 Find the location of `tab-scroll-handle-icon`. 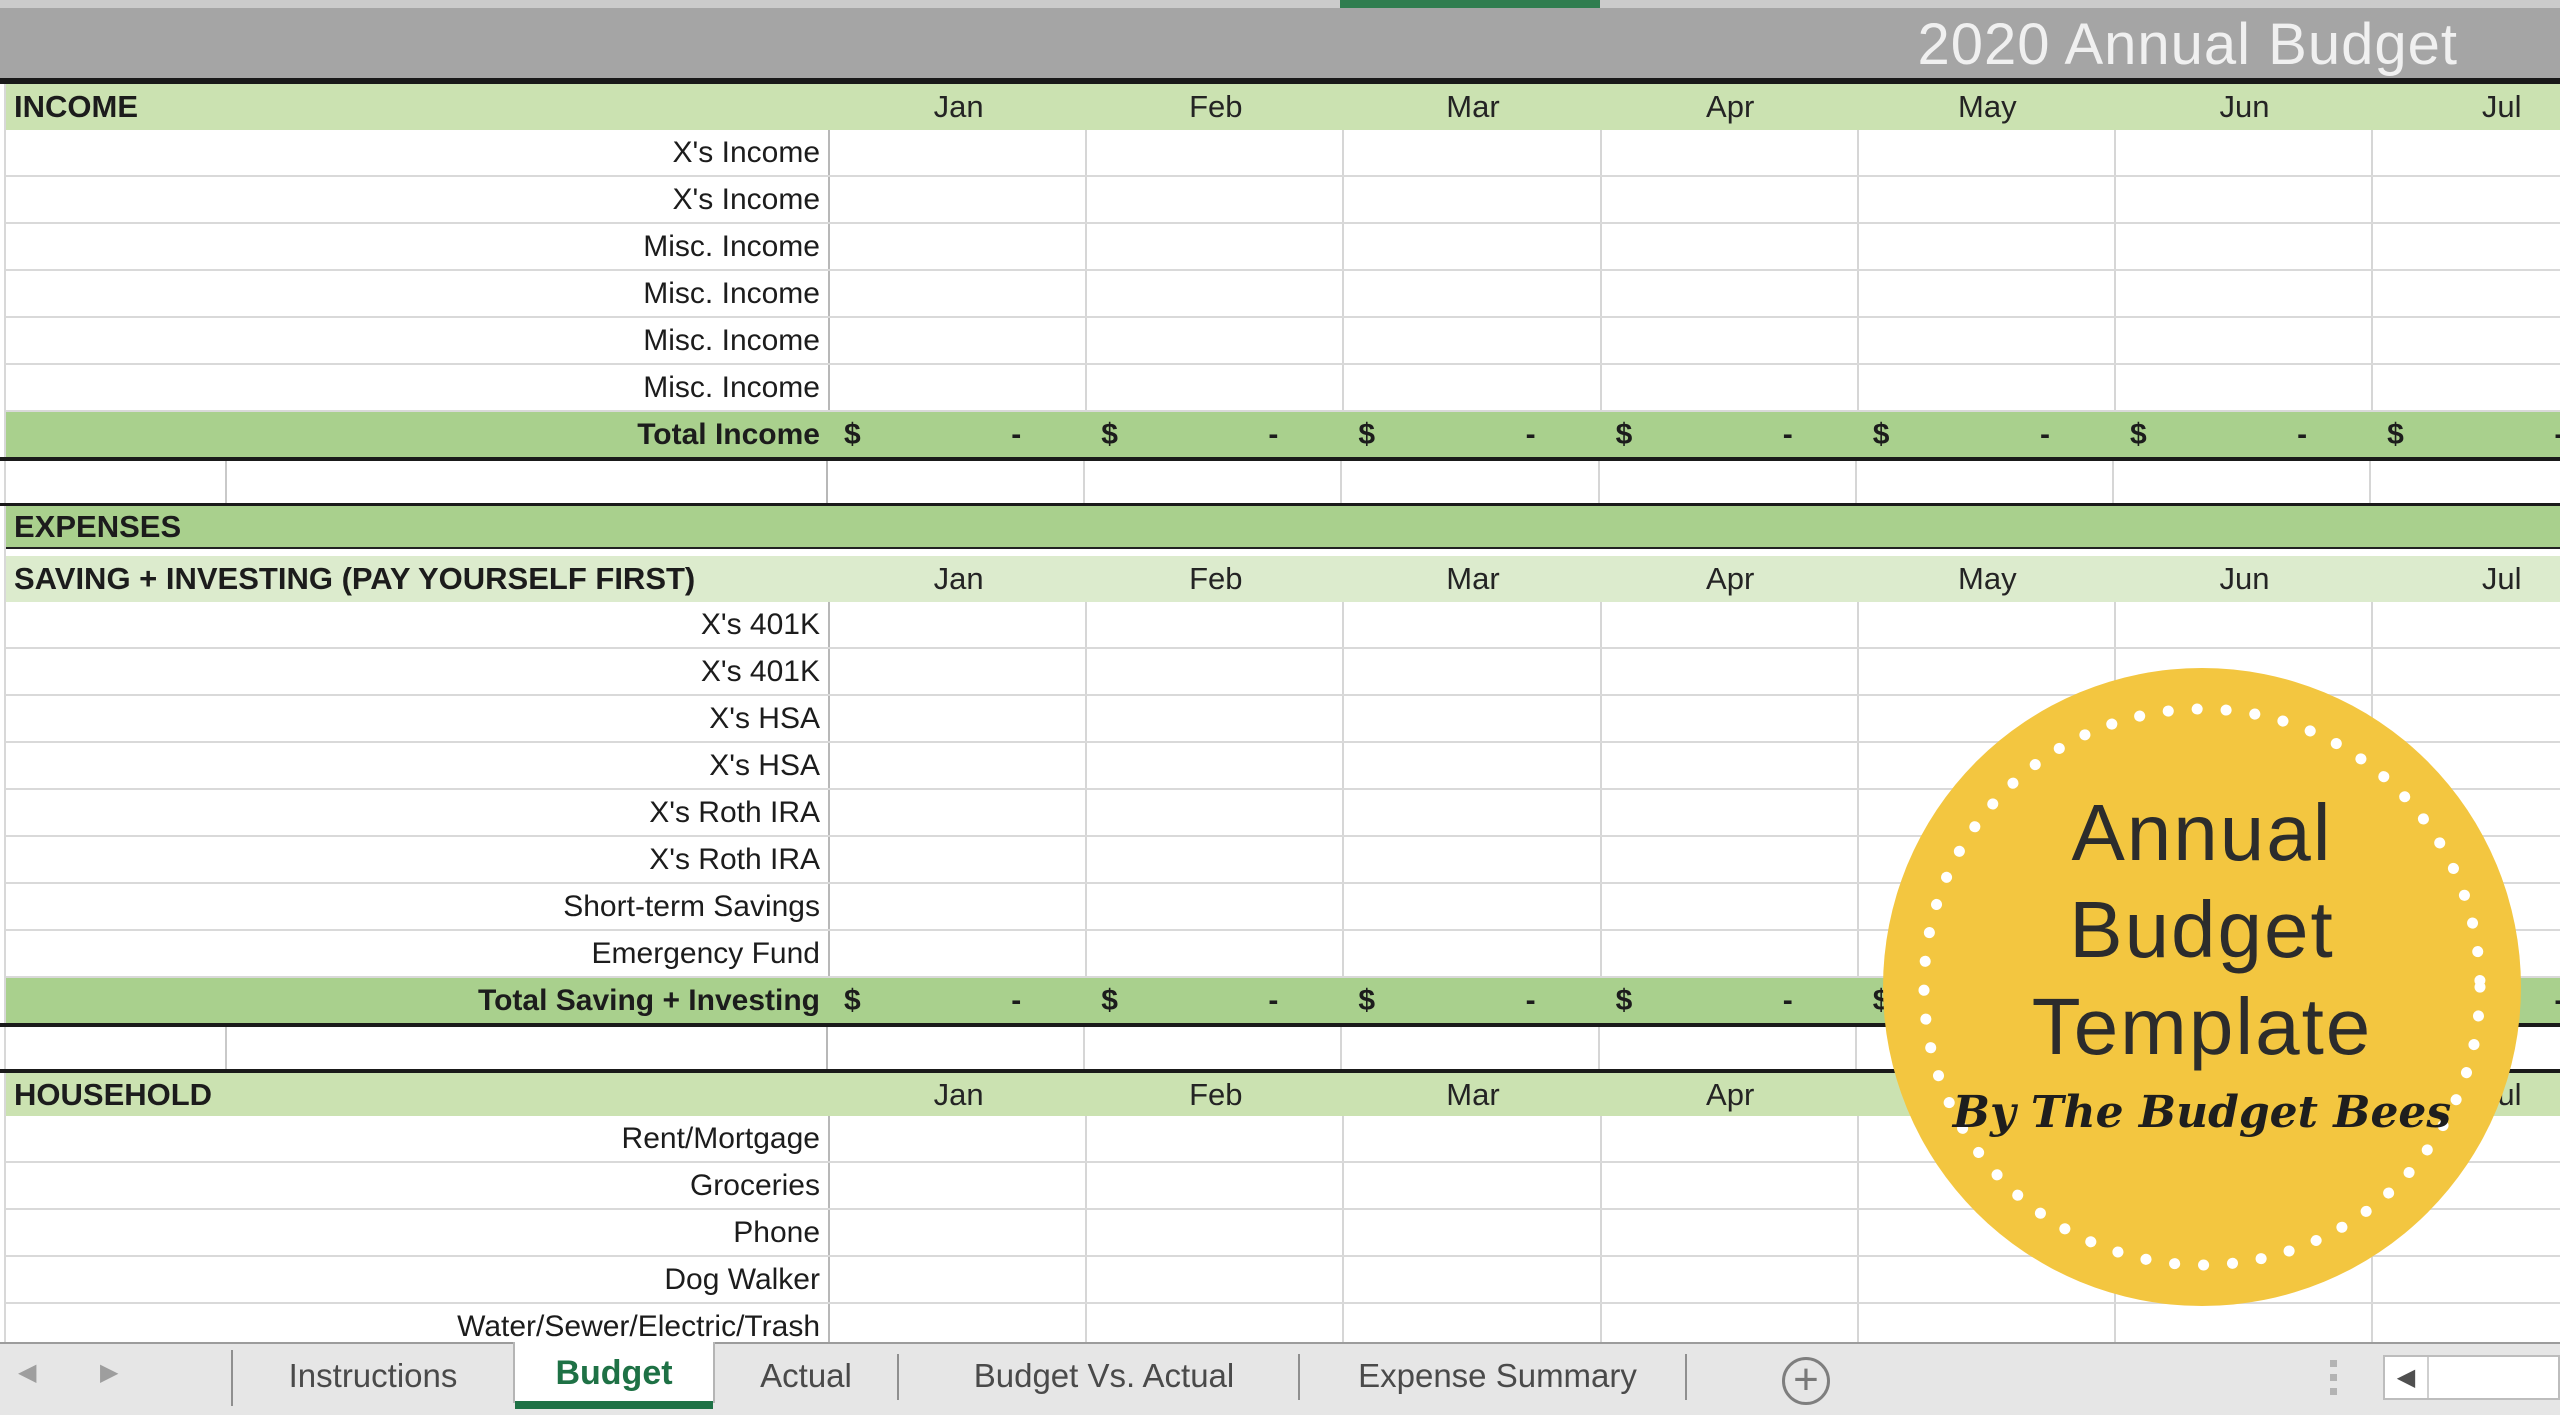

tab-scroll-handle-icon is located at coordinates (2334, 1381).